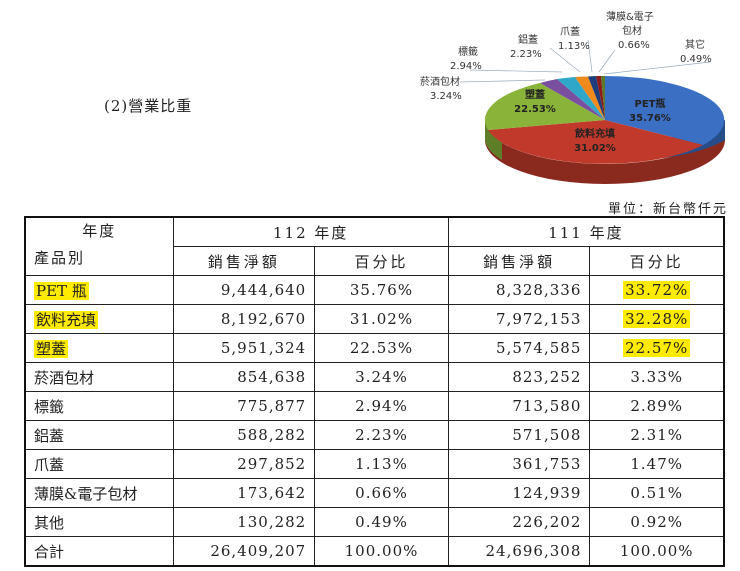  What do you see at coordinates (519, 377) in the screenshot?
I see `amount-111: 823,252` at bounding box center [519, 377].